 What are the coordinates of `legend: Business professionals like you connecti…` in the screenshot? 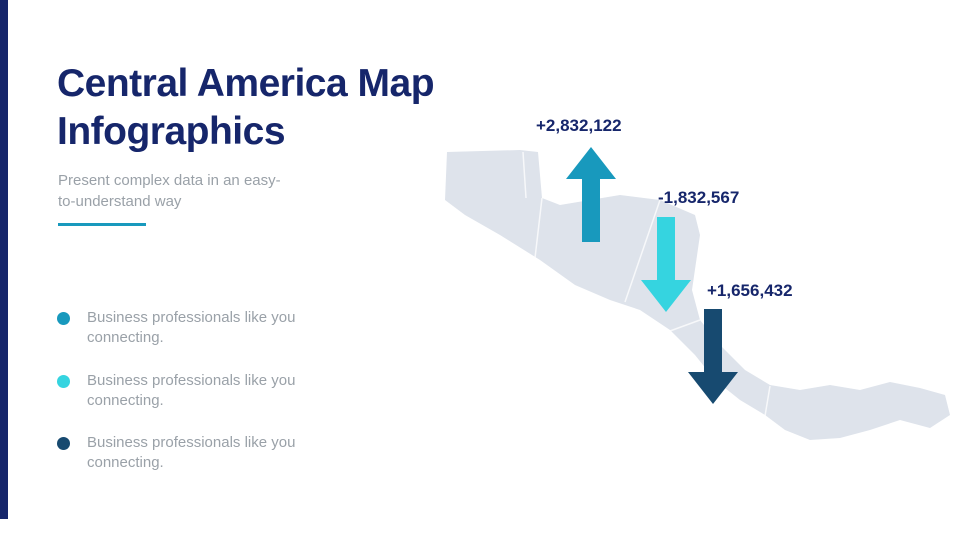 It's located at (176, 402).